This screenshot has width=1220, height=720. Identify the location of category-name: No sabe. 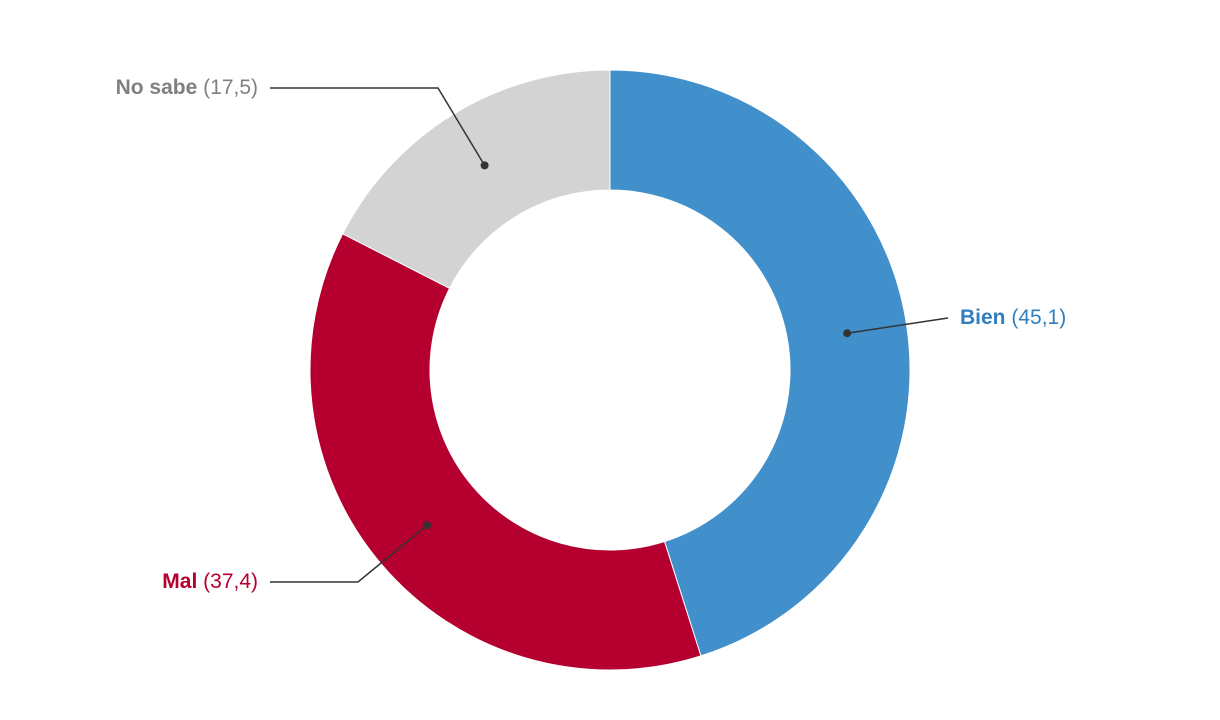
(157, 87).